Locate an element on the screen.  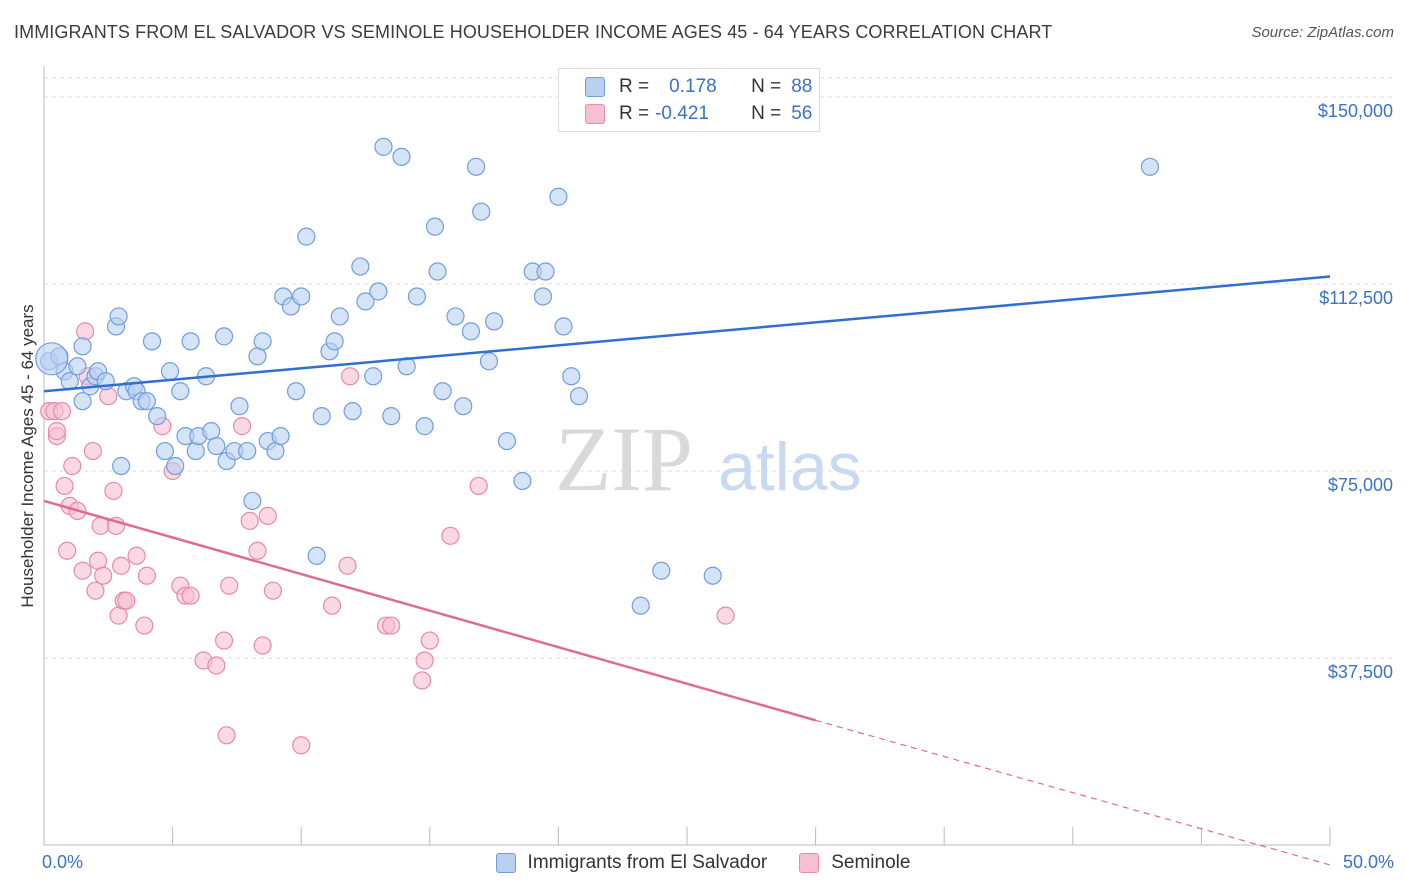
tick-labels: $37,500 $75,000 $112,500 $150,000 is located at coordinates (1355, 391).